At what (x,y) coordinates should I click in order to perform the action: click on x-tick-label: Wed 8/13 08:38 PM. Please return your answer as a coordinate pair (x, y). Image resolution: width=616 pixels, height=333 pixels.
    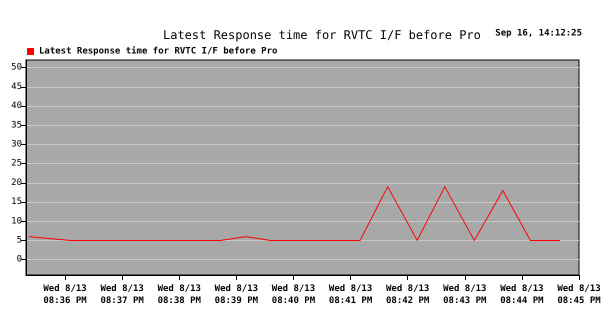
    Looking at the image, I should click on (180, 295).